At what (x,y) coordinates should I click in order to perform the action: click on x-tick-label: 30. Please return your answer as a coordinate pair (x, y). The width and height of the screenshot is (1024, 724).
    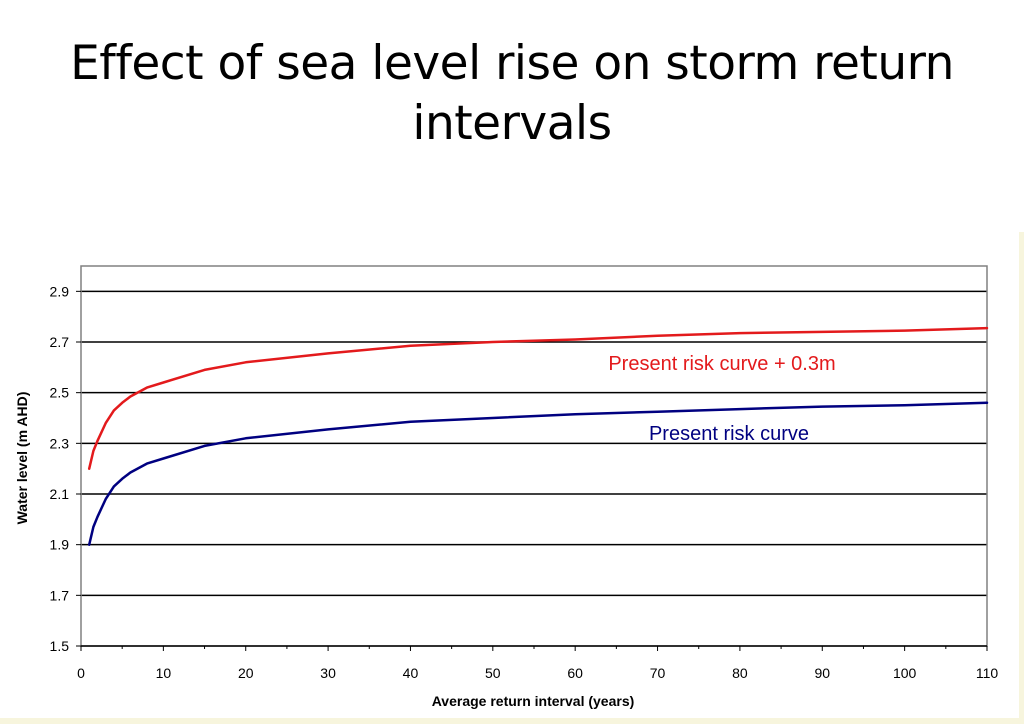
    Looking at the image, I should click on (328, 673).